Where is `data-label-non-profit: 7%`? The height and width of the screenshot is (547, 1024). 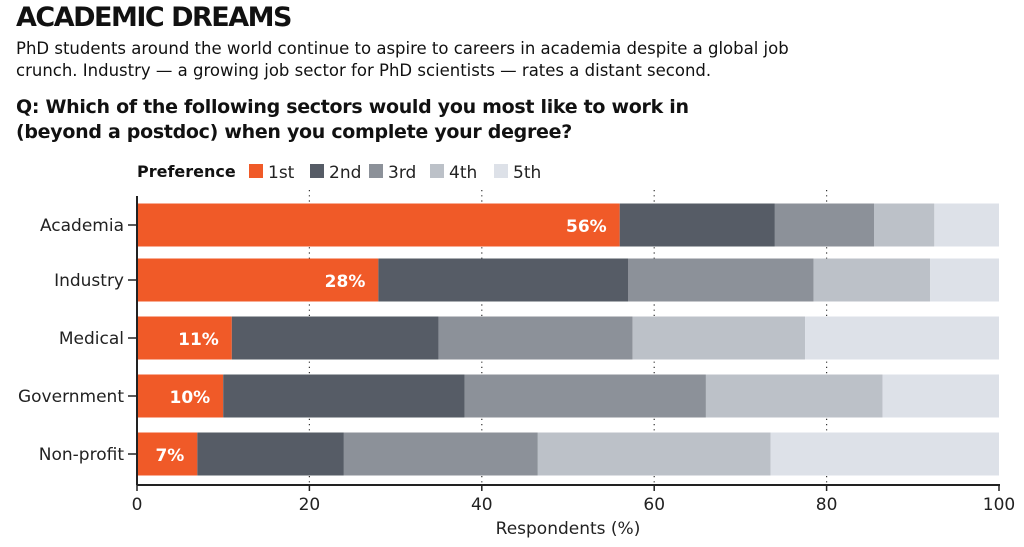 data-label-non-profit: 7% is located at coordinates (169, 456).